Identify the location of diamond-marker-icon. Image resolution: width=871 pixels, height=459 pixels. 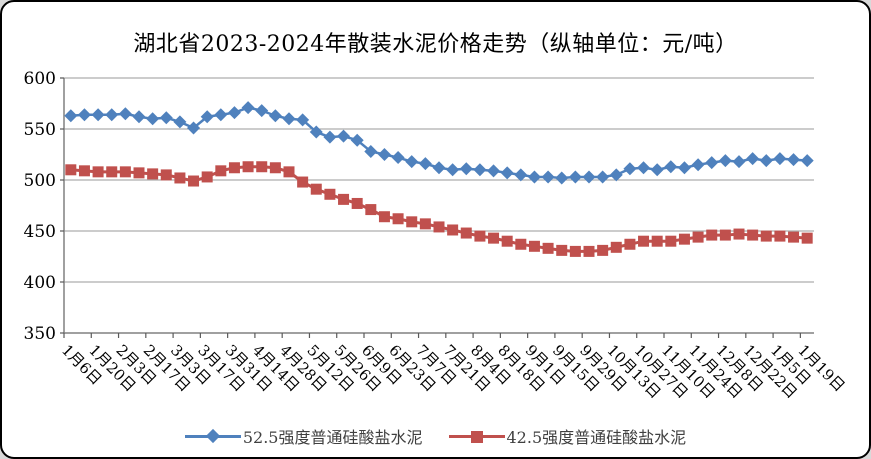
(212, 436).